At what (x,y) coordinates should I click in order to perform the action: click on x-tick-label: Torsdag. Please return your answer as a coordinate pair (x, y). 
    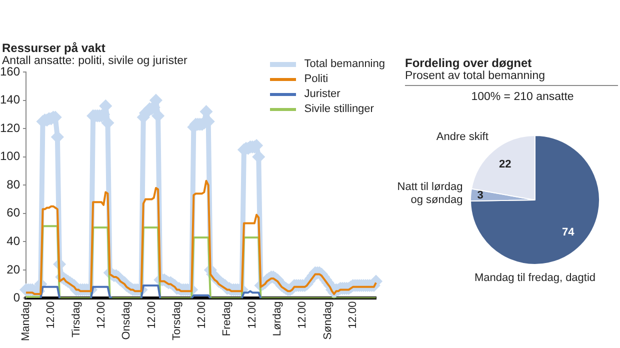
    Looking at the image, I should click on (176, 320).